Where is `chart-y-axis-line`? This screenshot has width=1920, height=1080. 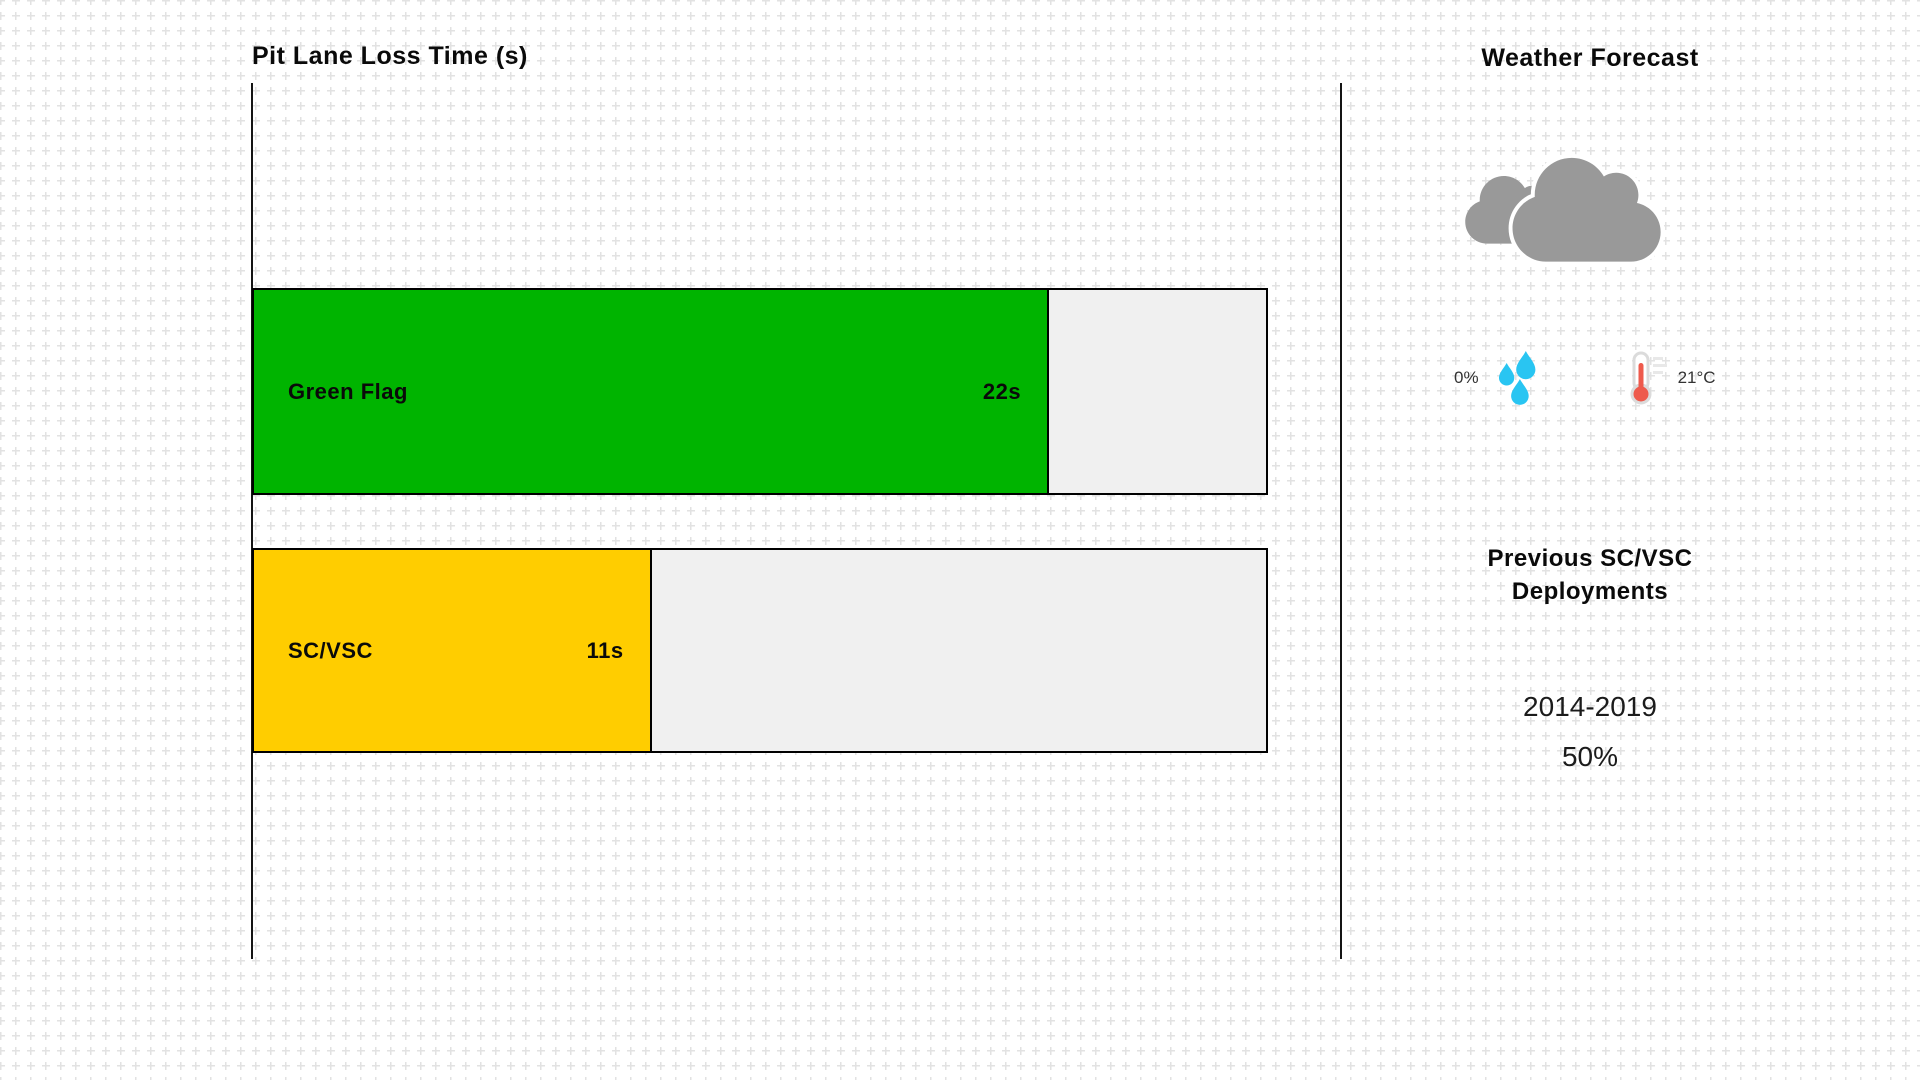 chart-y-axis-line is located at coordinates (252, 521).